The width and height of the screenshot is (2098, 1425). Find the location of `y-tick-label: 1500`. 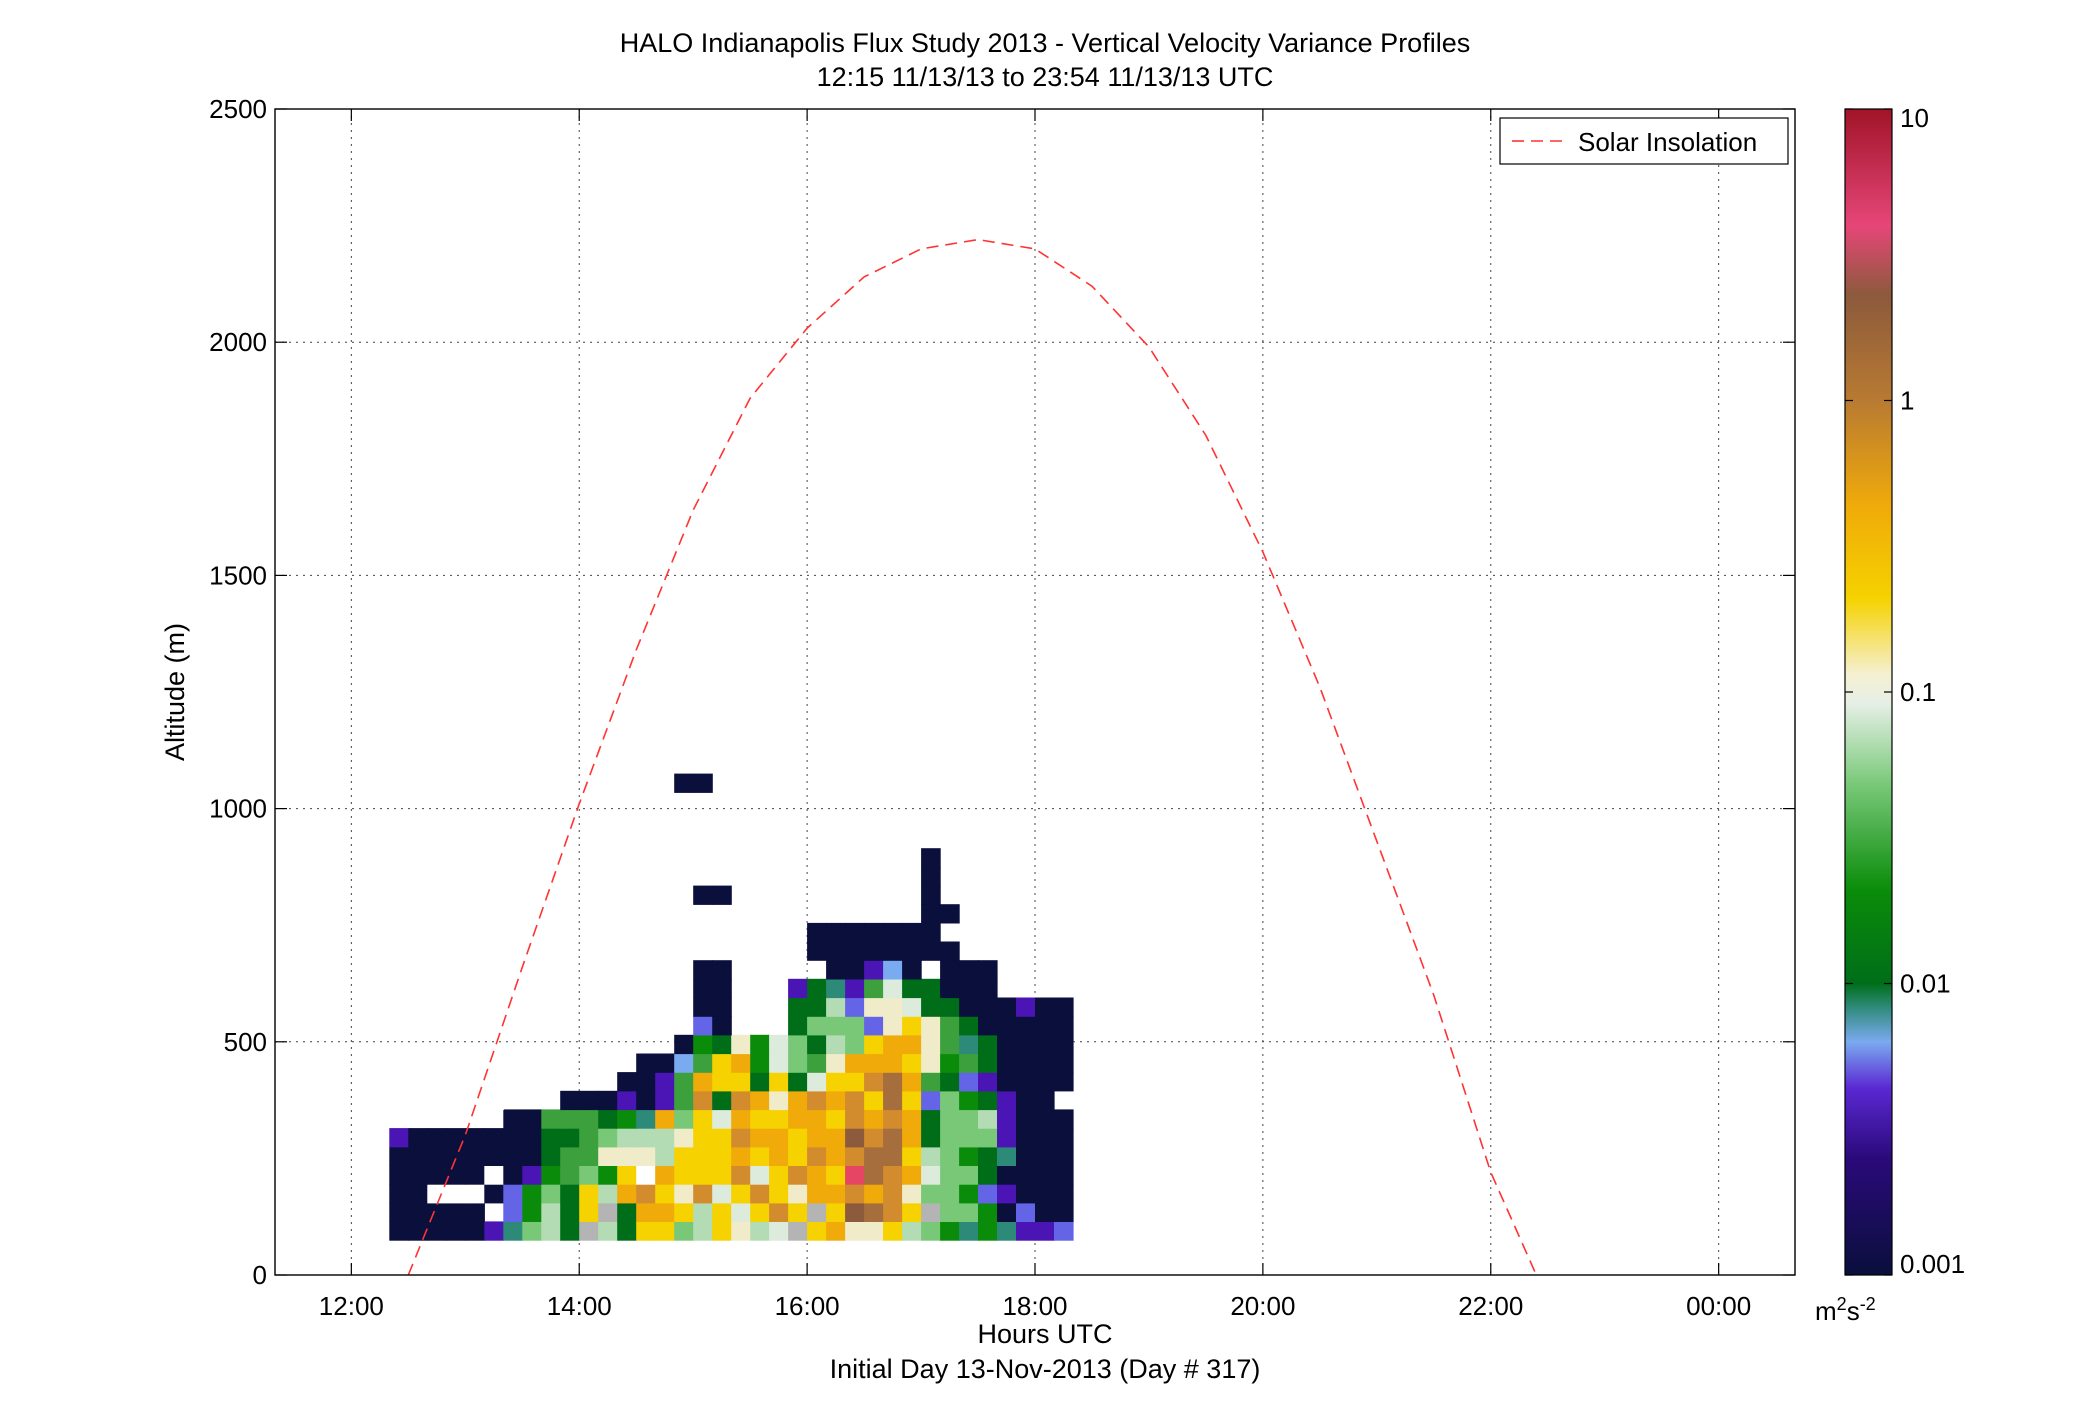

y-tick-label: 1500 is located at coordinates (238, 575).